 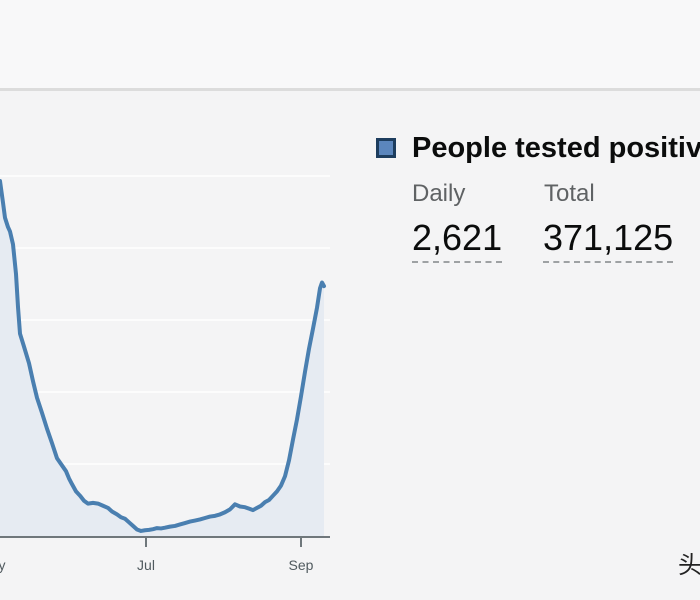 What do you see at coordinates (689, 565) in the screenshot?
I see `watermark-logo: 头` at bounding box center [689, 565].